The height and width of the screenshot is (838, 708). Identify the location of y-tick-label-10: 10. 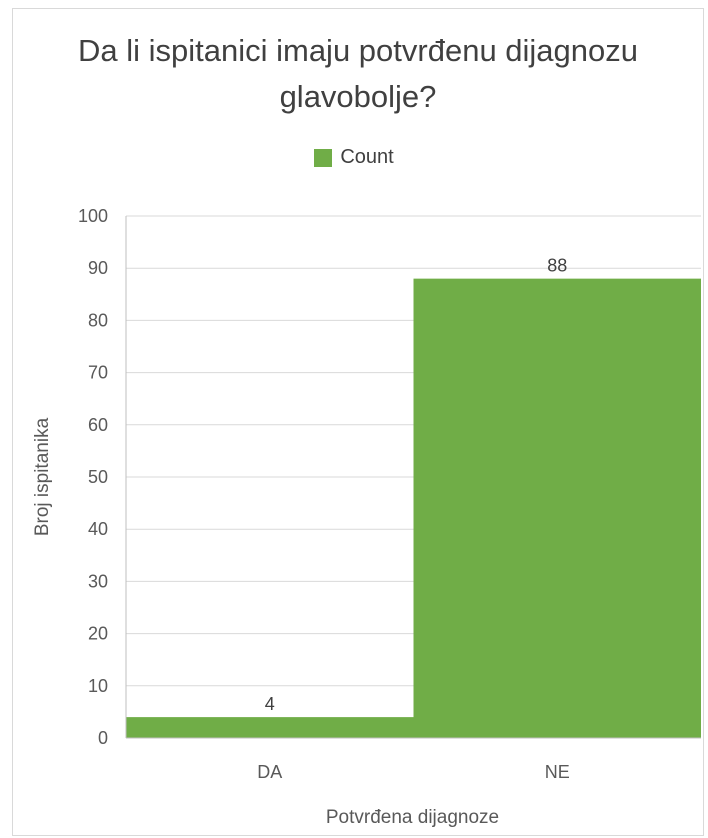
(98, 686).